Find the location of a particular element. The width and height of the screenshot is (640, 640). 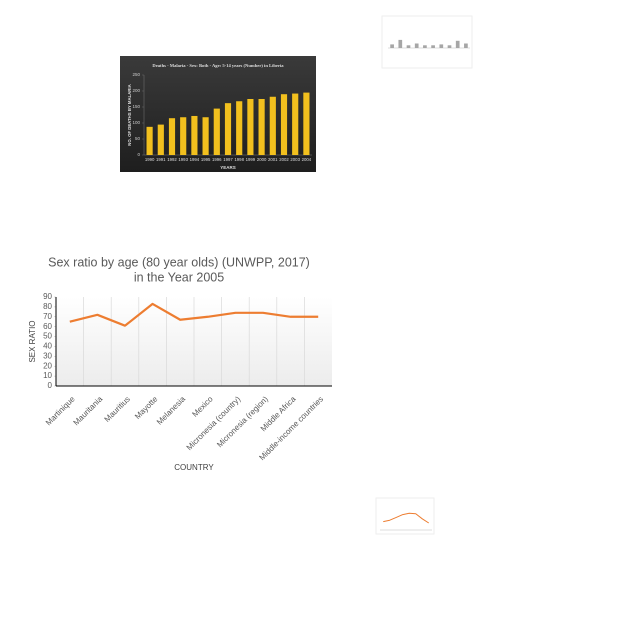

thumbnail-frame is located at coordinates (405, 516).